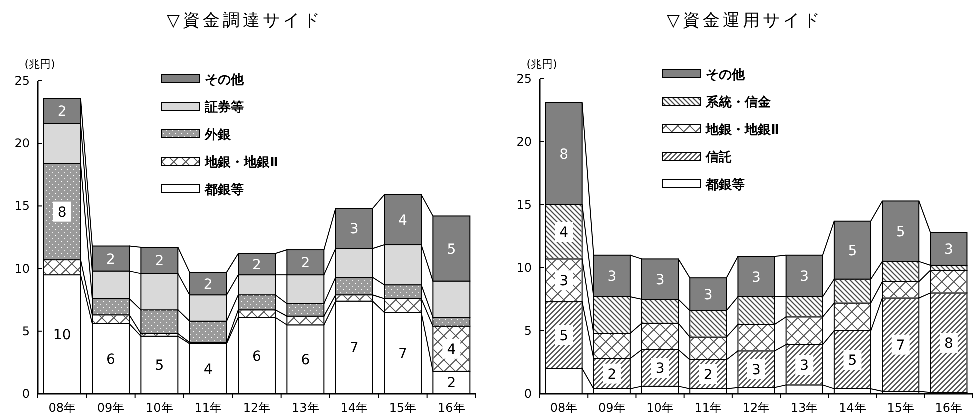 The width and height of the screenshot is (975, 417). I want to click on legend-label: 外銀, so click(218, 135).